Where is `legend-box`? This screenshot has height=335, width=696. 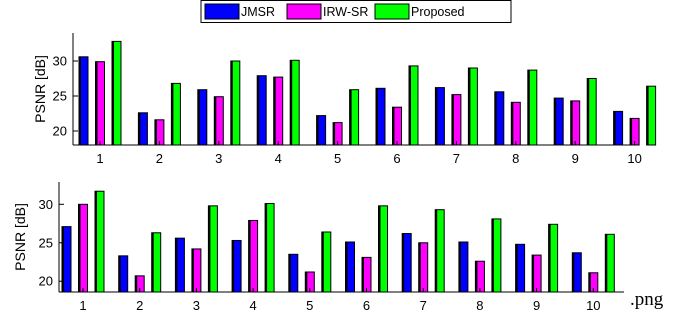
legend-box is located at coordinates (356, 11).